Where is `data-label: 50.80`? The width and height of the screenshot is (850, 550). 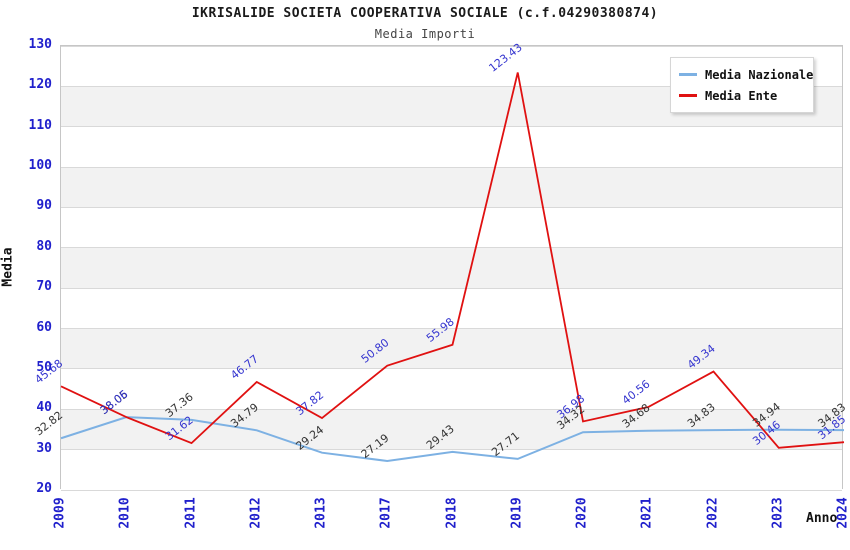 data-label: 50.80 is located at coordinates (375, 351).